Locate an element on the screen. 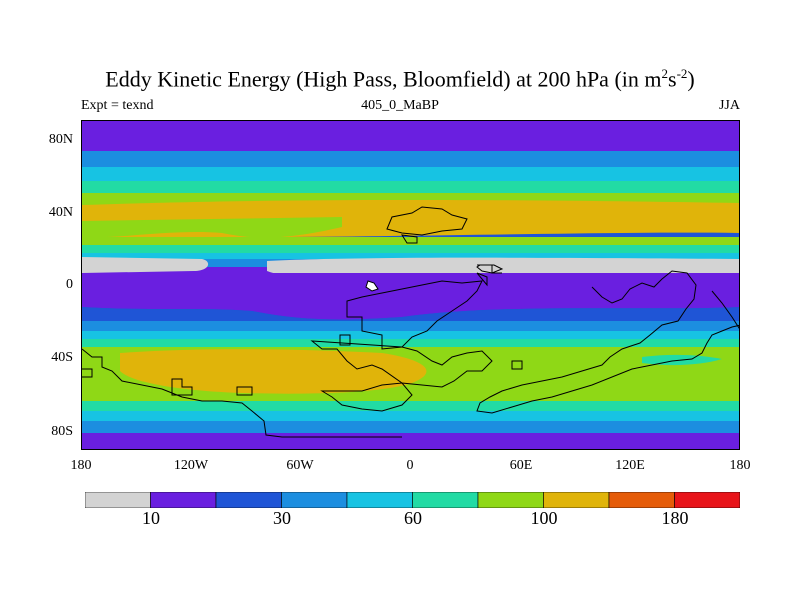 This screenshot has width=800, height=600. land-pacific-east is located at coordinates (725, 309).